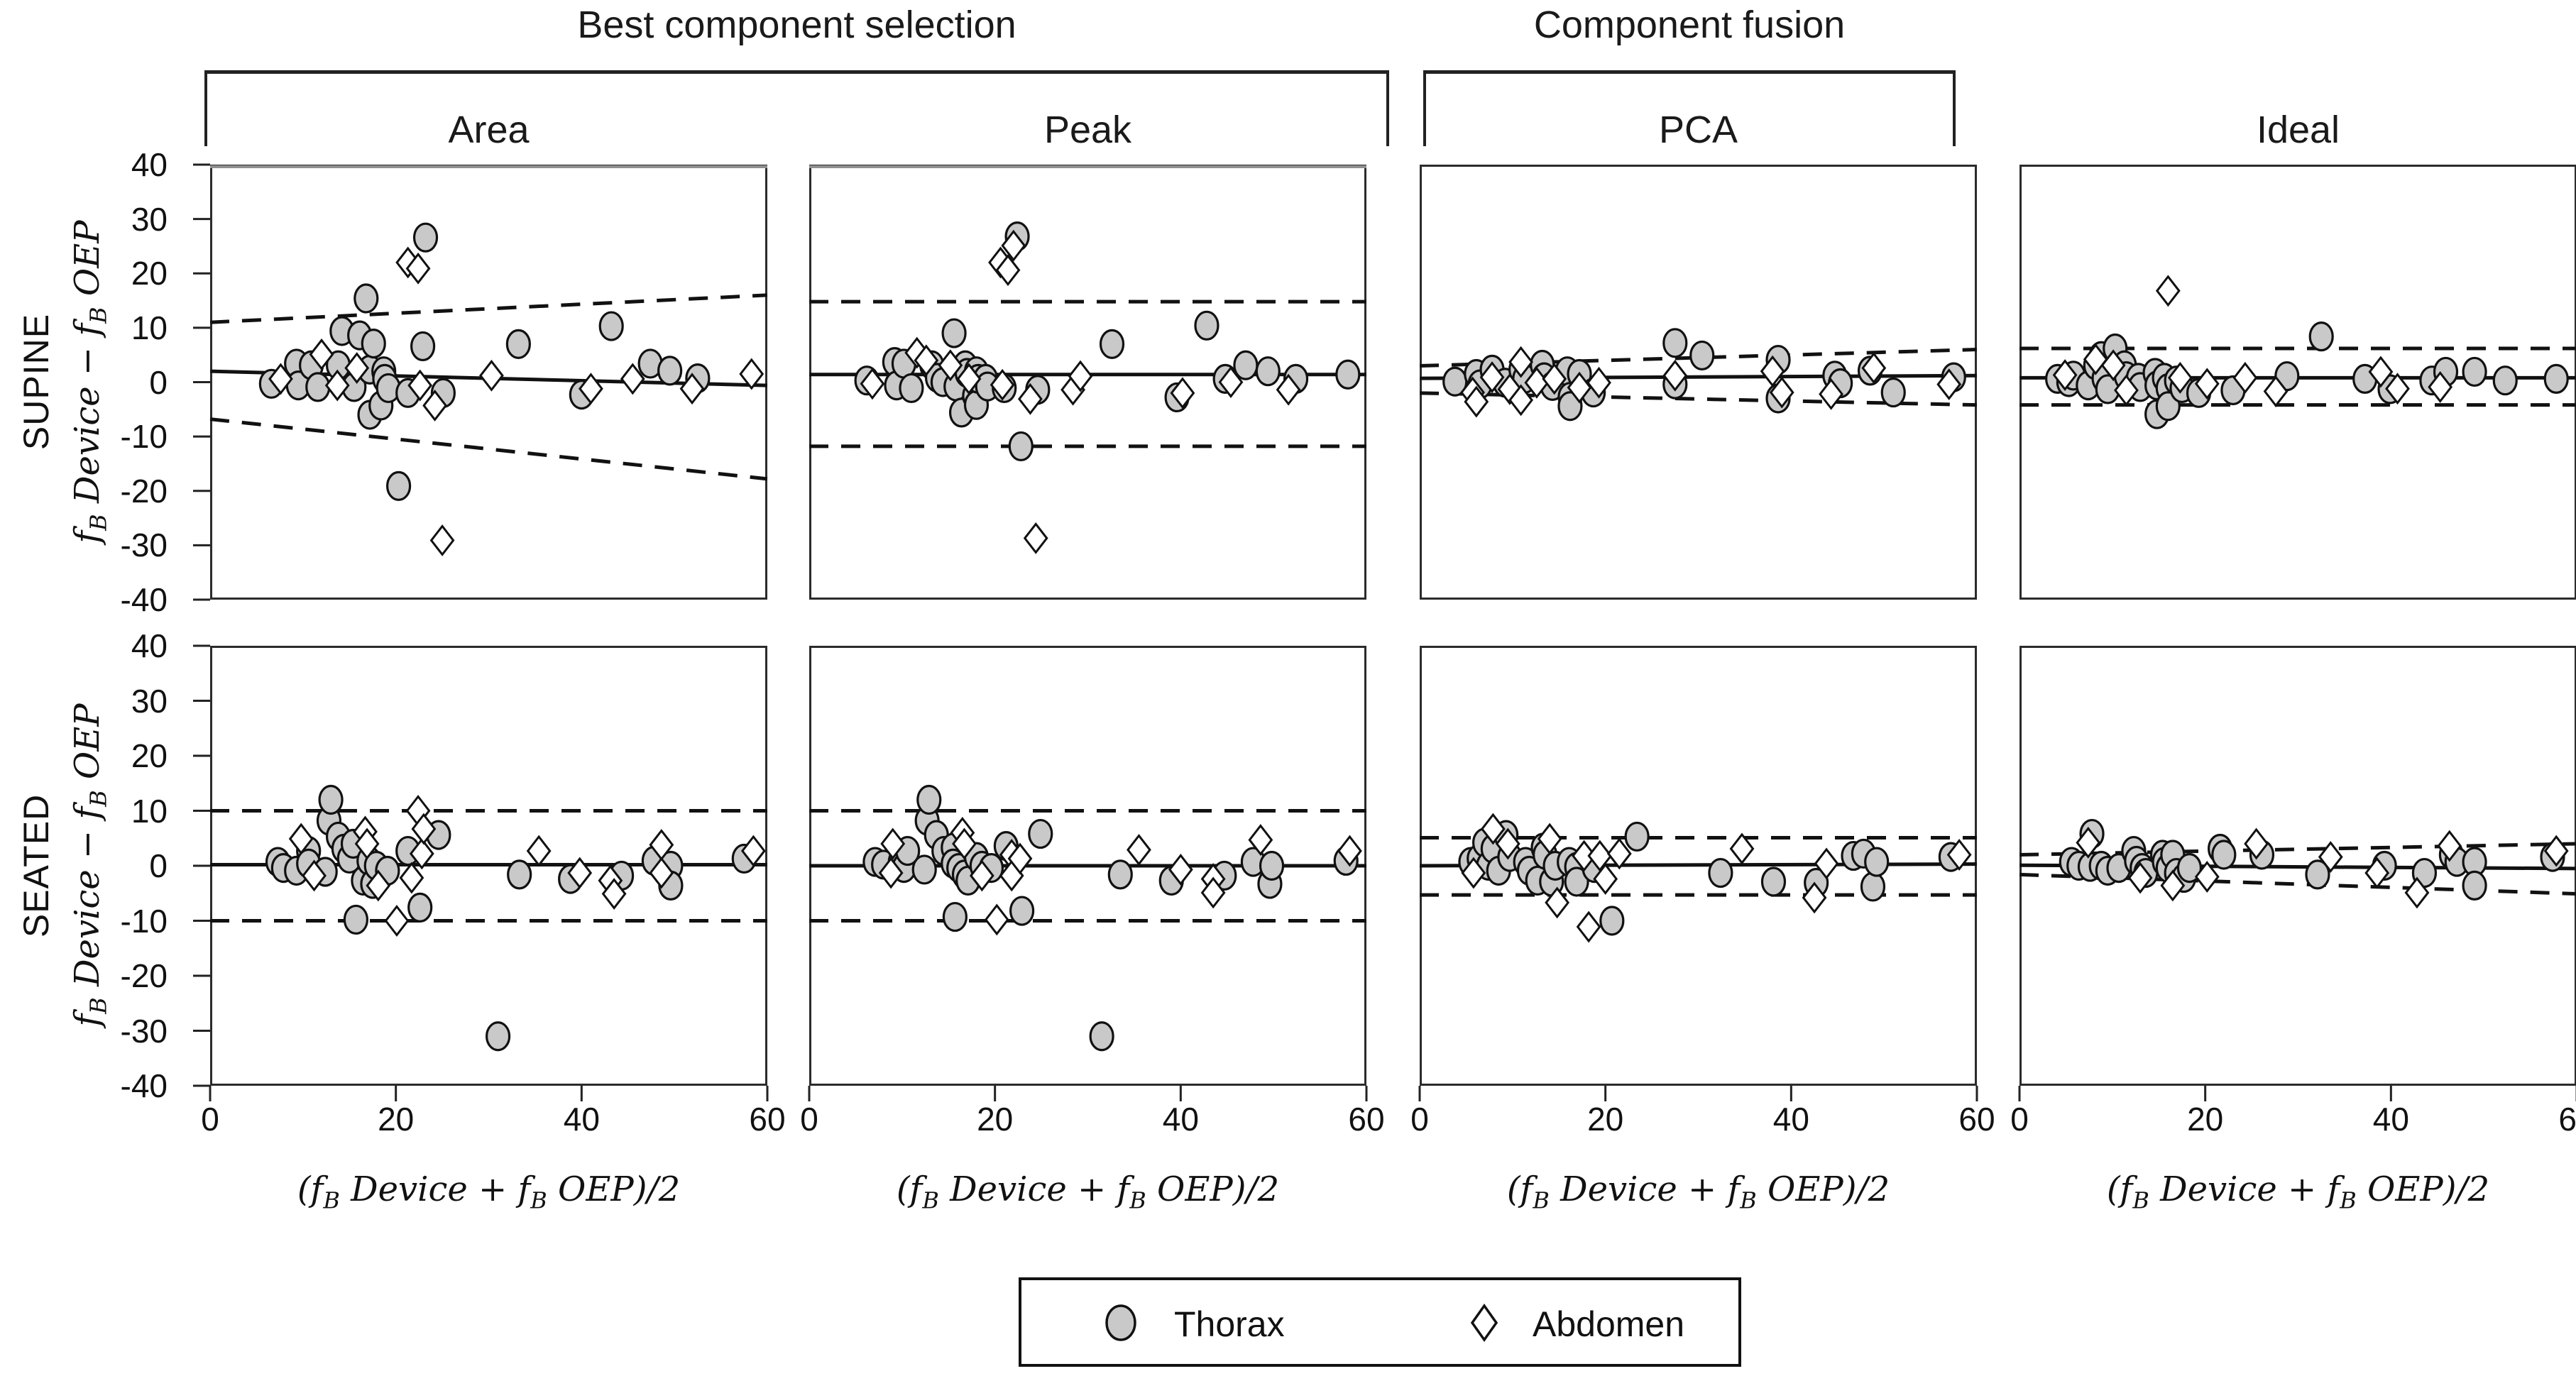 The height and width of the screenshot is (1376, 2576). I want to click on row-label-seated: SEATED, so click(36, 865).